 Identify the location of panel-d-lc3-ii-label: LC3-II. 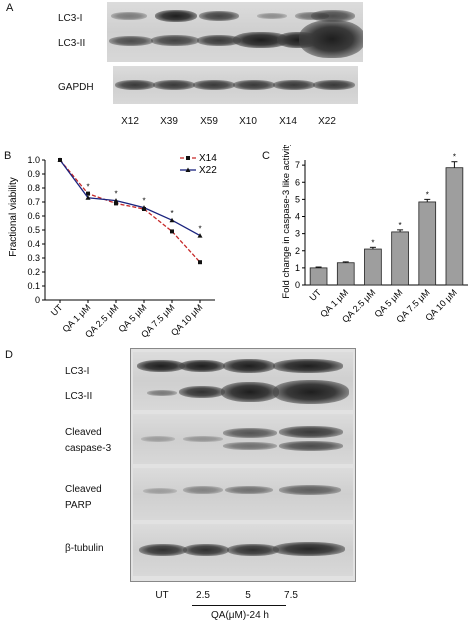
(79, 396).